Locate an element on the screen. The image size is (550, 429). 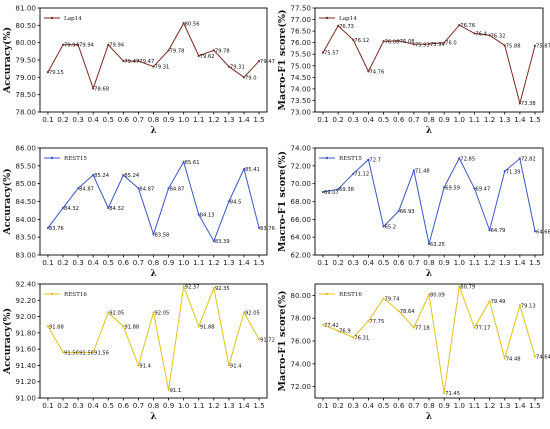
y-tick-label: 73.00 is located at coordinates (300, 112).